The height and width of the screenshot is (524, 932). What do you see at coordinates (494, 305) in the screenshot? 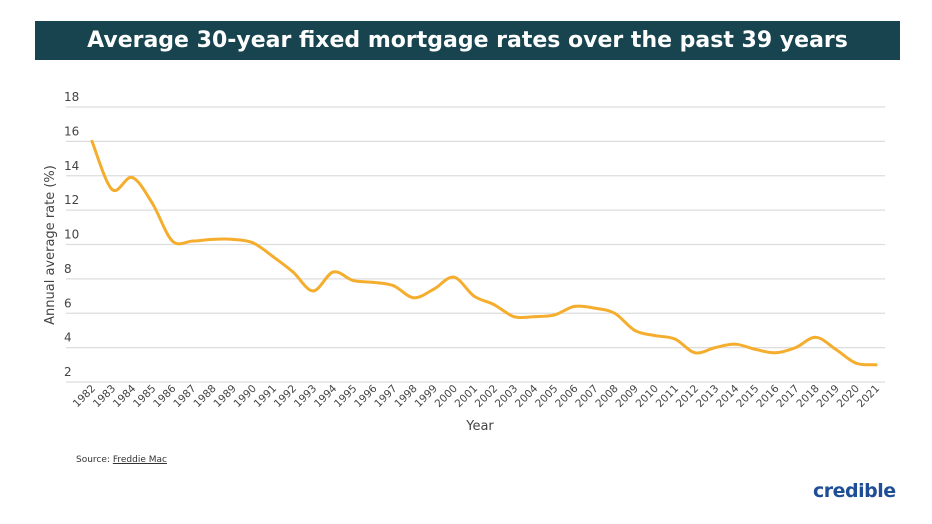
I see `data-point-2002` at bounding box center [494, 305].